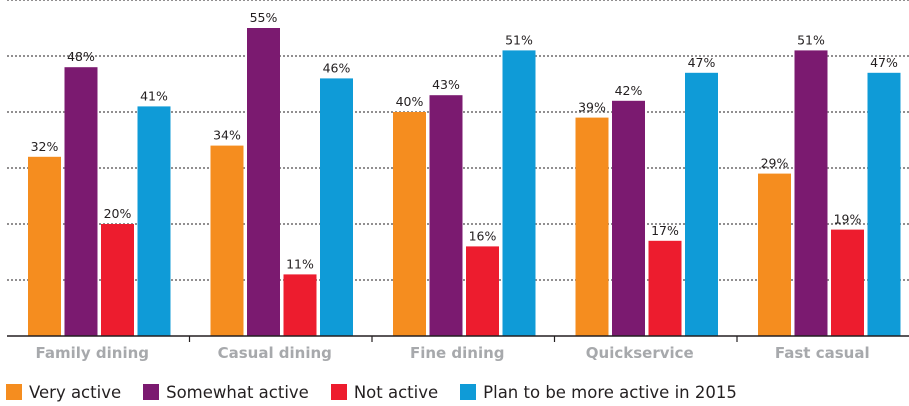  What do you see at coordinates (275, 353) in the screenshot?
I see `category-label: Casual dining` at bounding box center [275, 353].